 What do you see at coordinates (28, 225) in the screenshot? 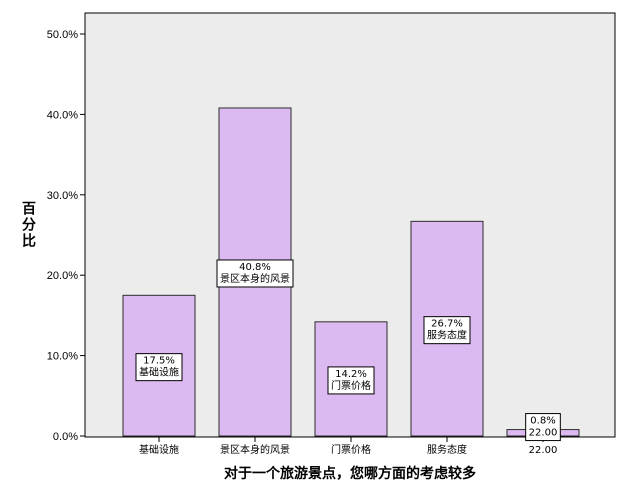
I see `y-axis-title: 百分比` at bounding box center [28, 225].